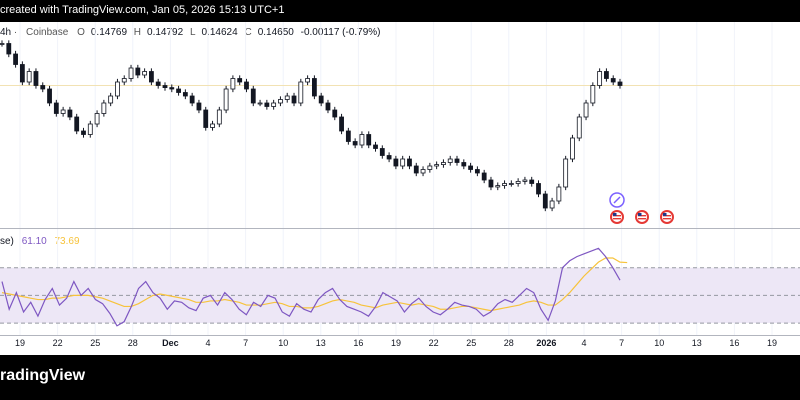 The width and height of the screenshot is (800, 400). Describe the element at coordinates (170, 343) in the screenshot. I see `x-tick-label: Dec` at that location.